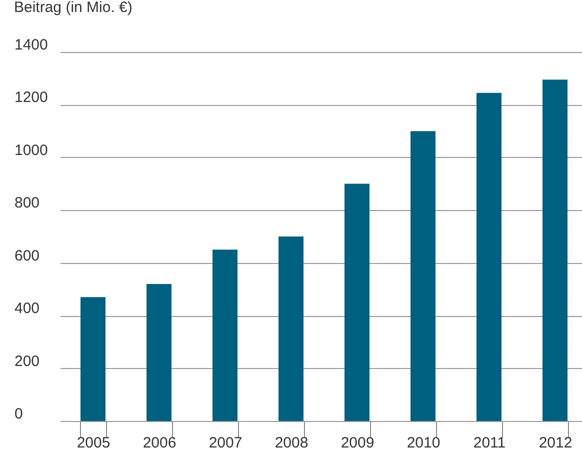 This screenshot has width=582, height=456. Describe the element at coordinates (291, 443) in the screenshot. I see `x-tick-label: 2008` at that location.